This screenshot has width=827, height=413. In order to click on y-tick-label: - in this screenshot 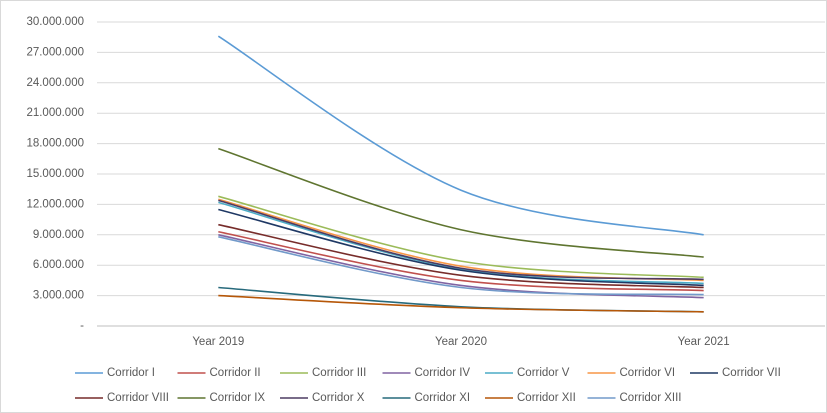, I will do `click(82, 326)`.